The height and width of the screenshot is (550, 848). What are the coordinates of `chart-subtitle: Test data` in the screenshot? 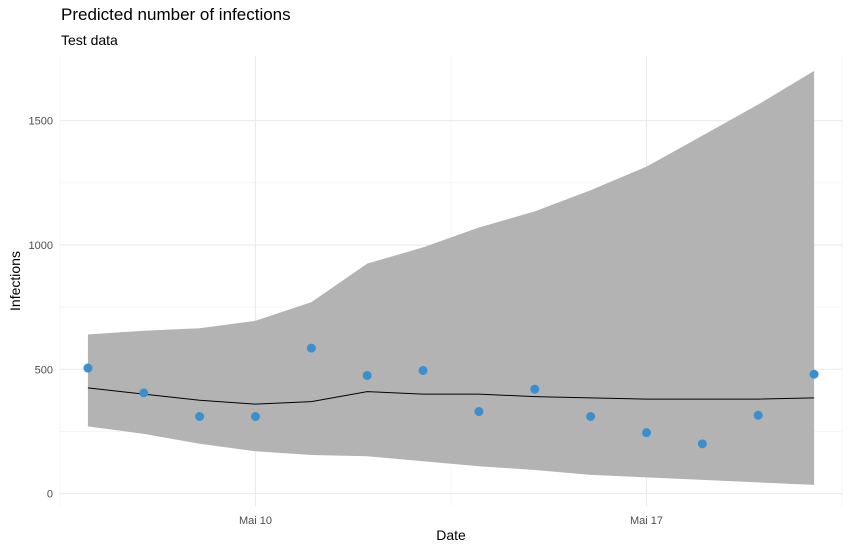 It's located at (89, 40).